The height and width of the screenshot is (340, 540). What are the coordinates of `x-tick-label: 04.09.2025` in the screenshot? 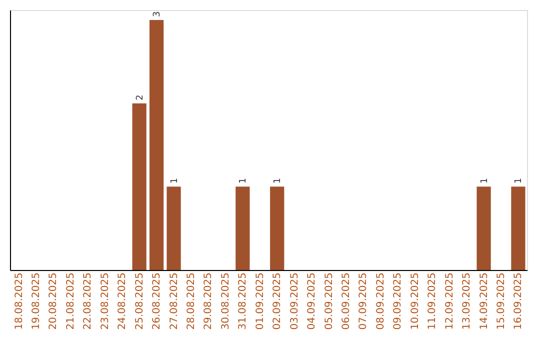 It's located at (312, 301).